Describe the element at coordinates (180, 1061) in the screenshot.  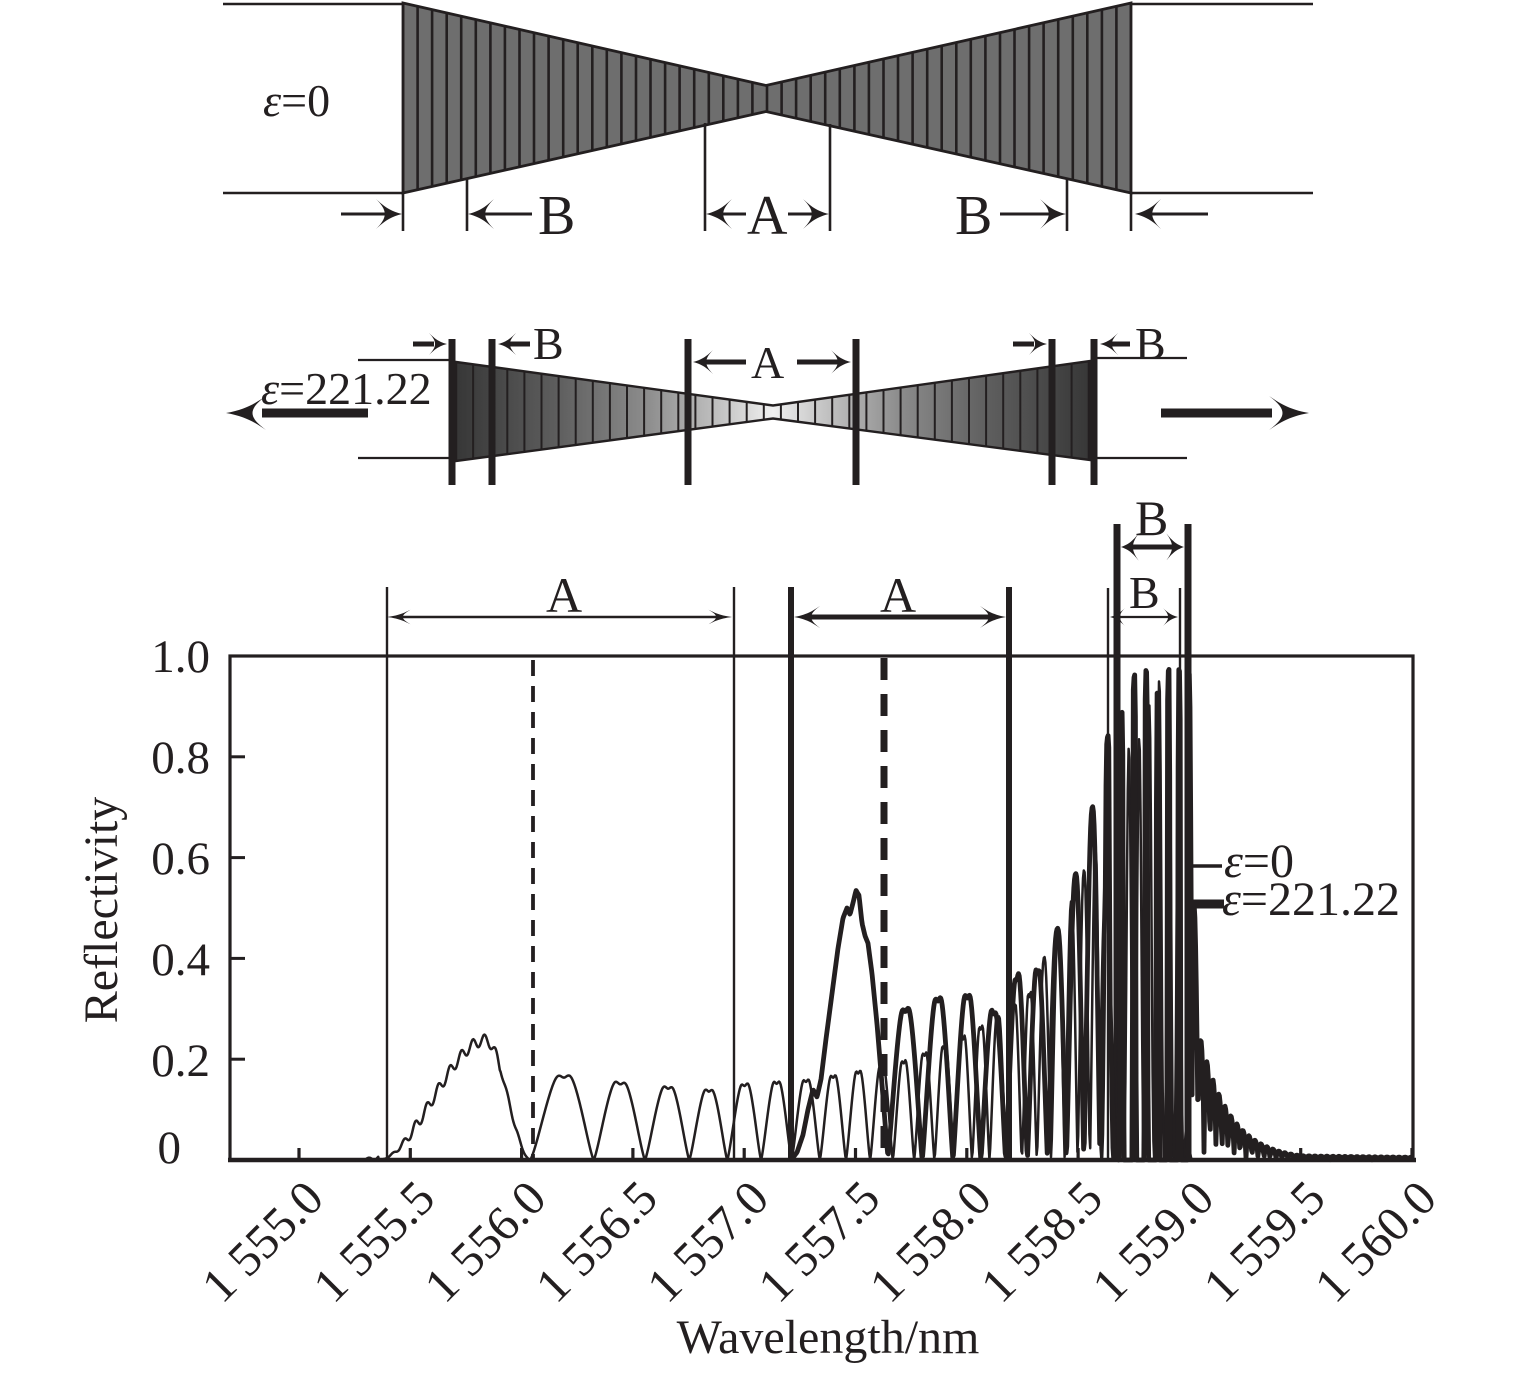
I see `svg-text: 0.2` at that location.